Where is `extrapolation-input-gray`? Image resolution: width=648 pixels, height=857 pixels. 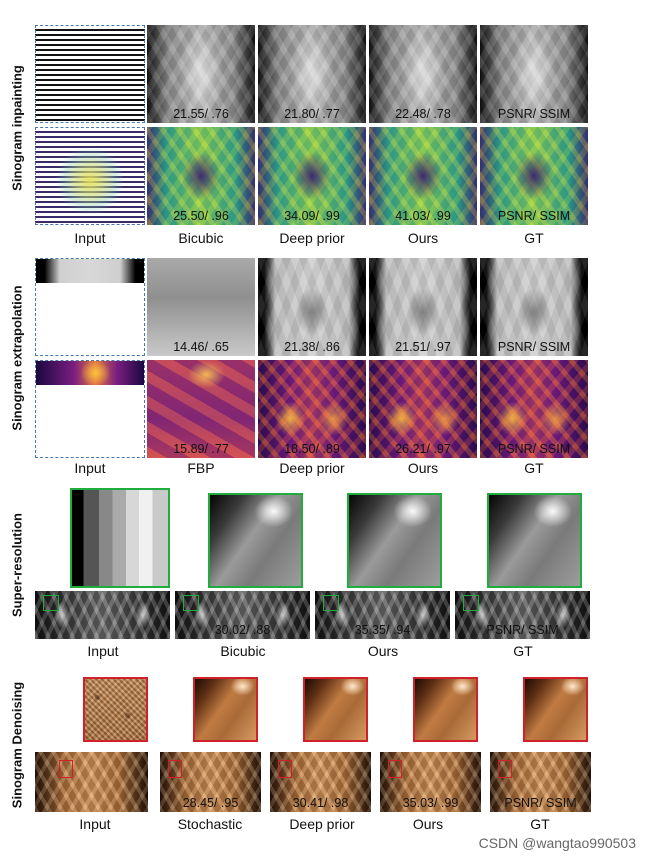 extrapolation-input-gray is located at coordinates (90, 307).